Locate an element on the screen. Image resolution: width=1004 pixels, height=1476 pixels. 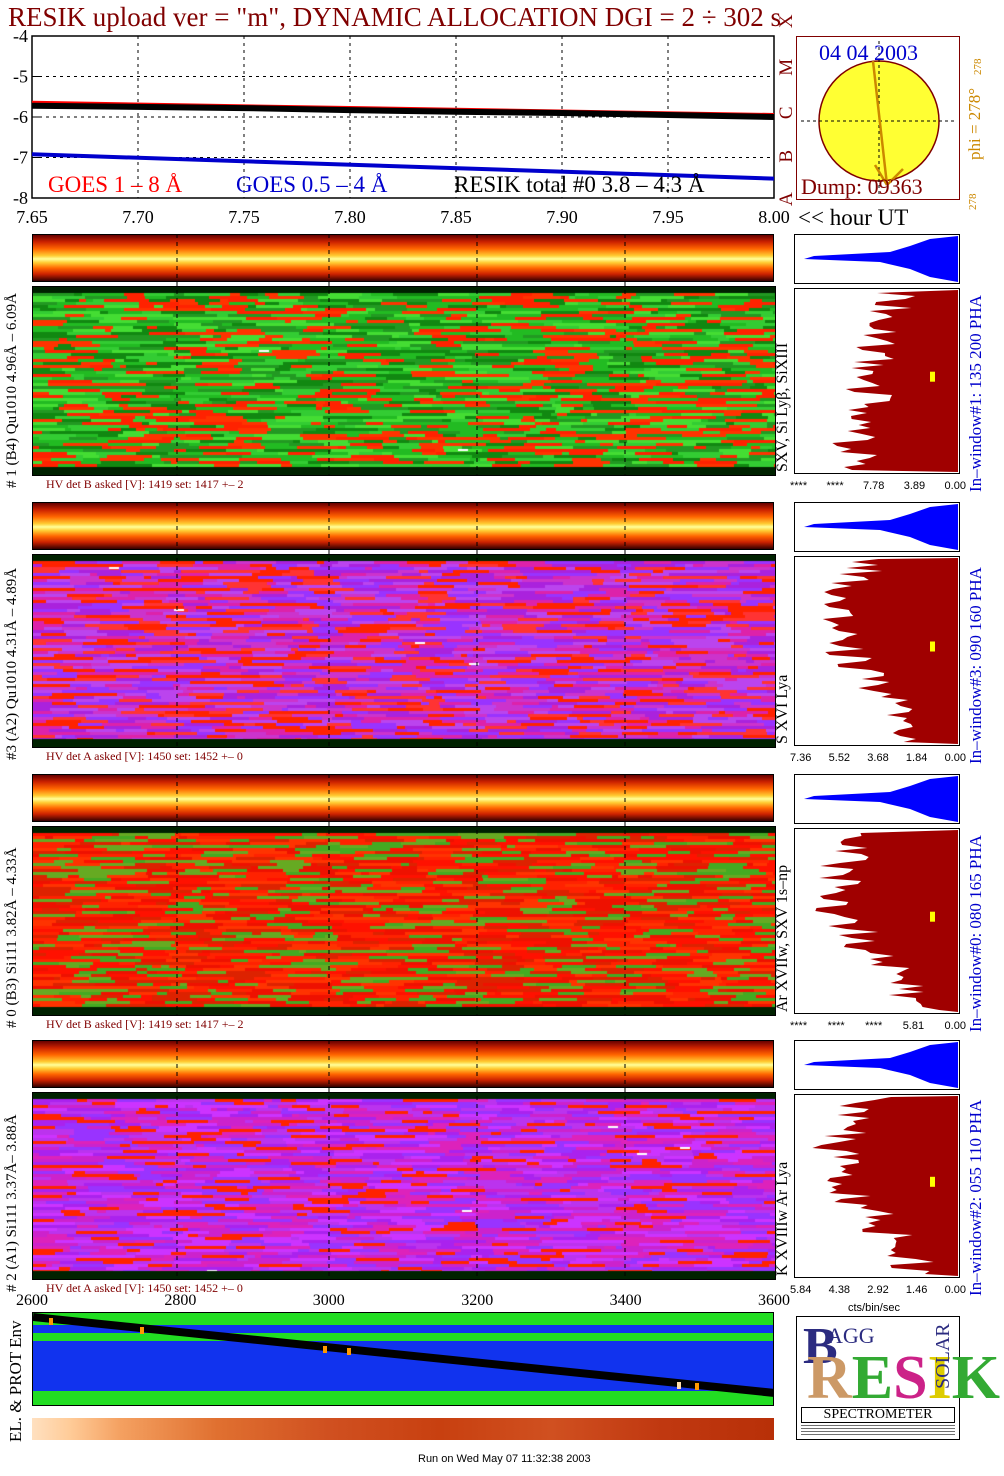
legend-goes-short: GOES 0.5 – 4 Å is located at coordinates (312, 184).